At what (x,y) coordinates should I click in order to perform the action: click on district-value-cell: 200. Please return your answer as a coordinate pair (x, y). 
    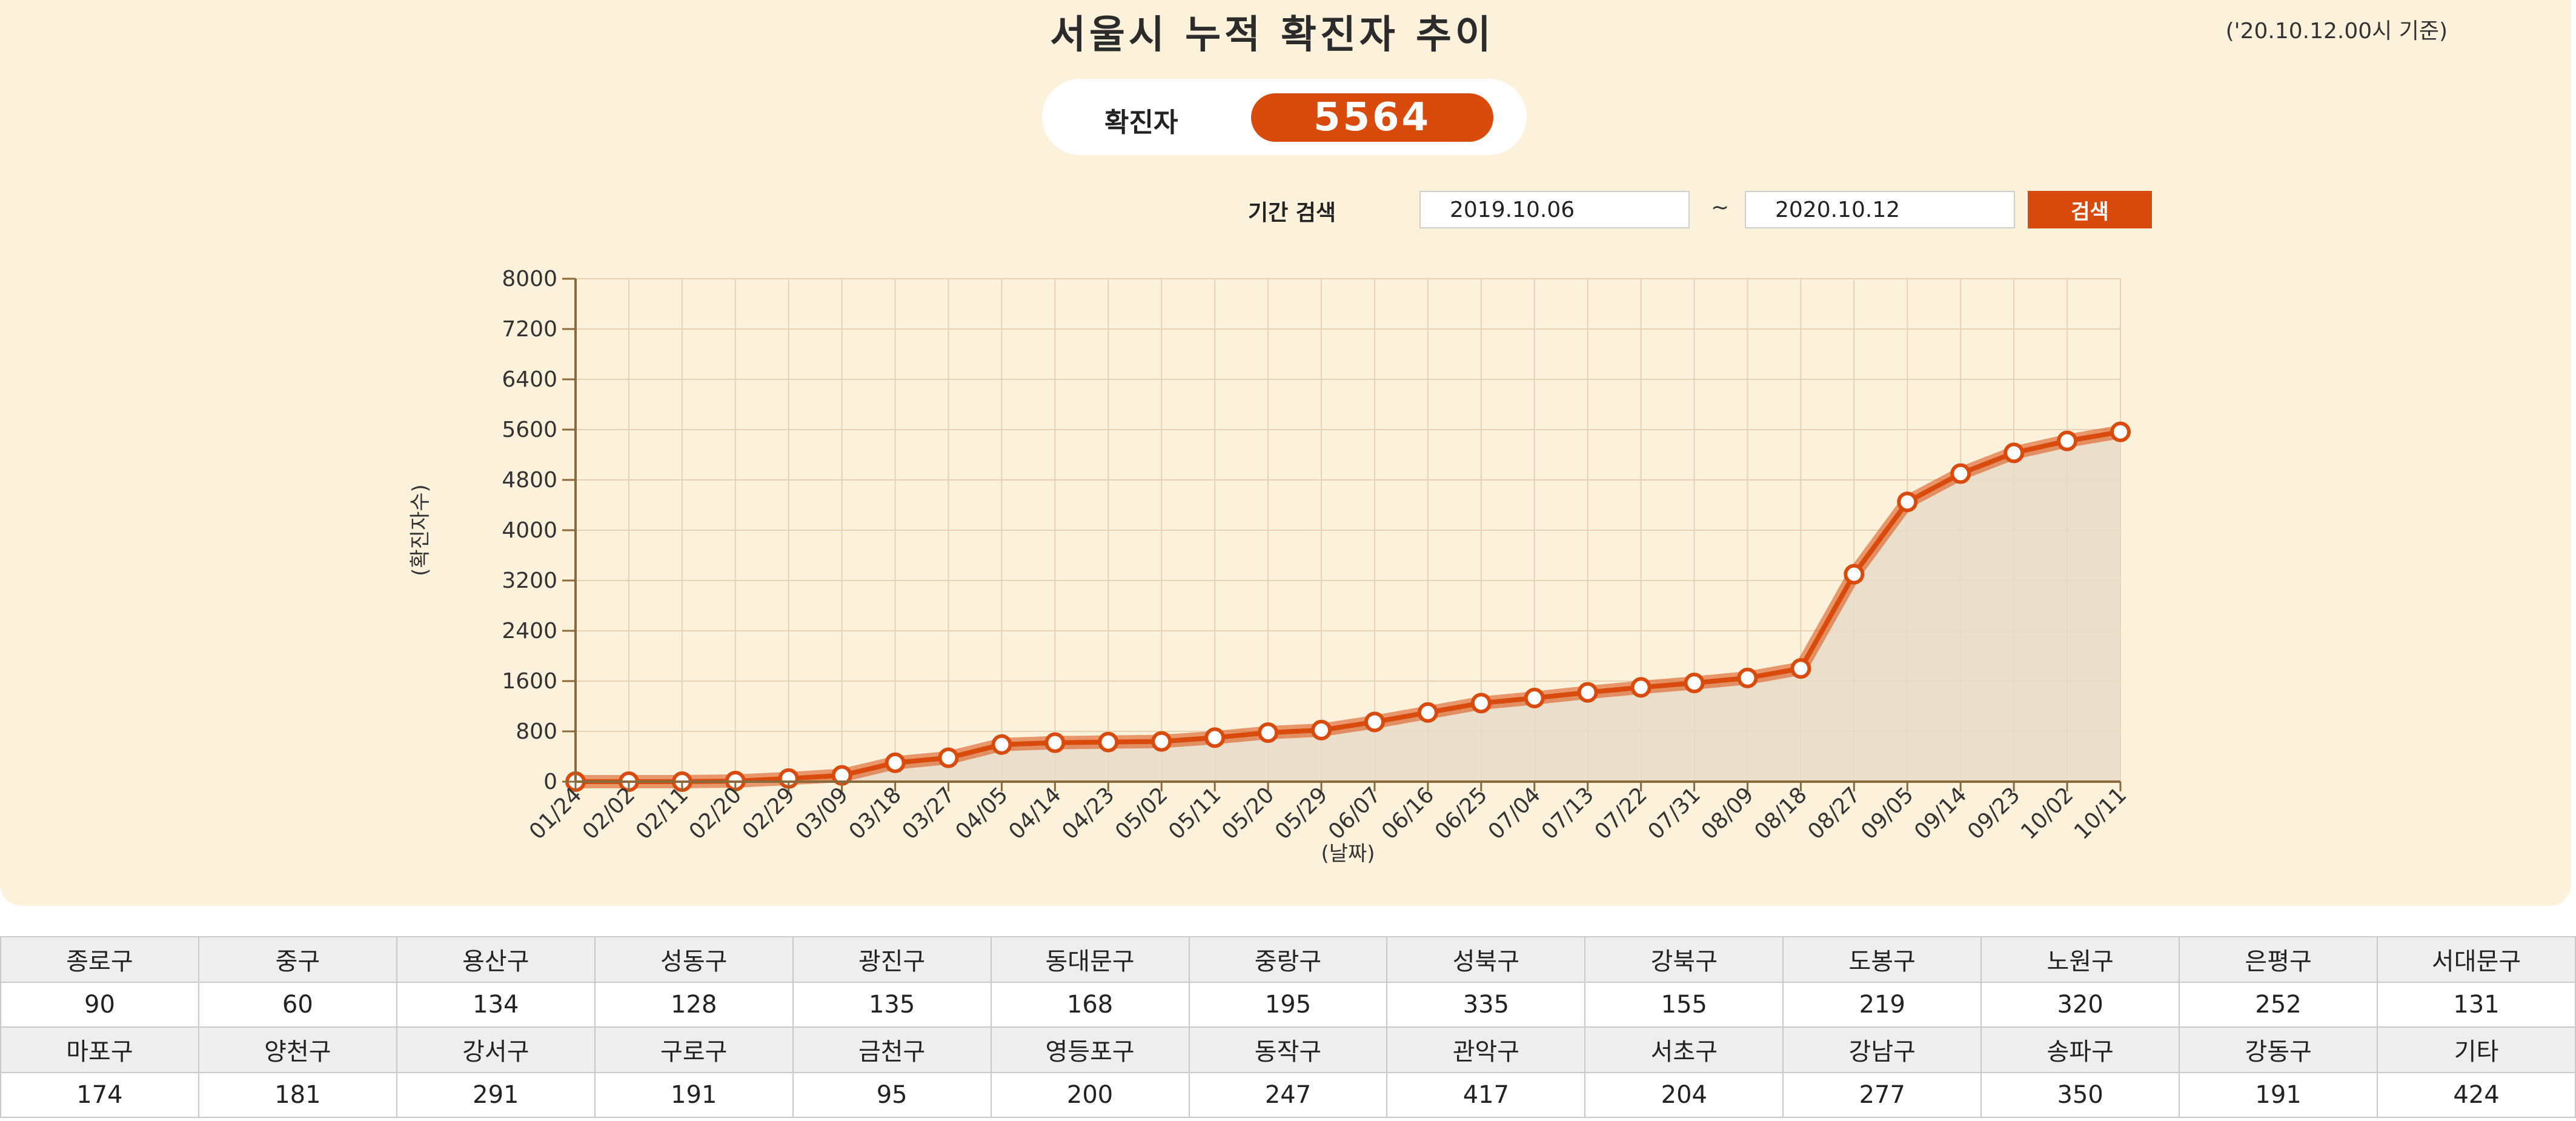
    Looking at the image, I should click on (1090, 1094).